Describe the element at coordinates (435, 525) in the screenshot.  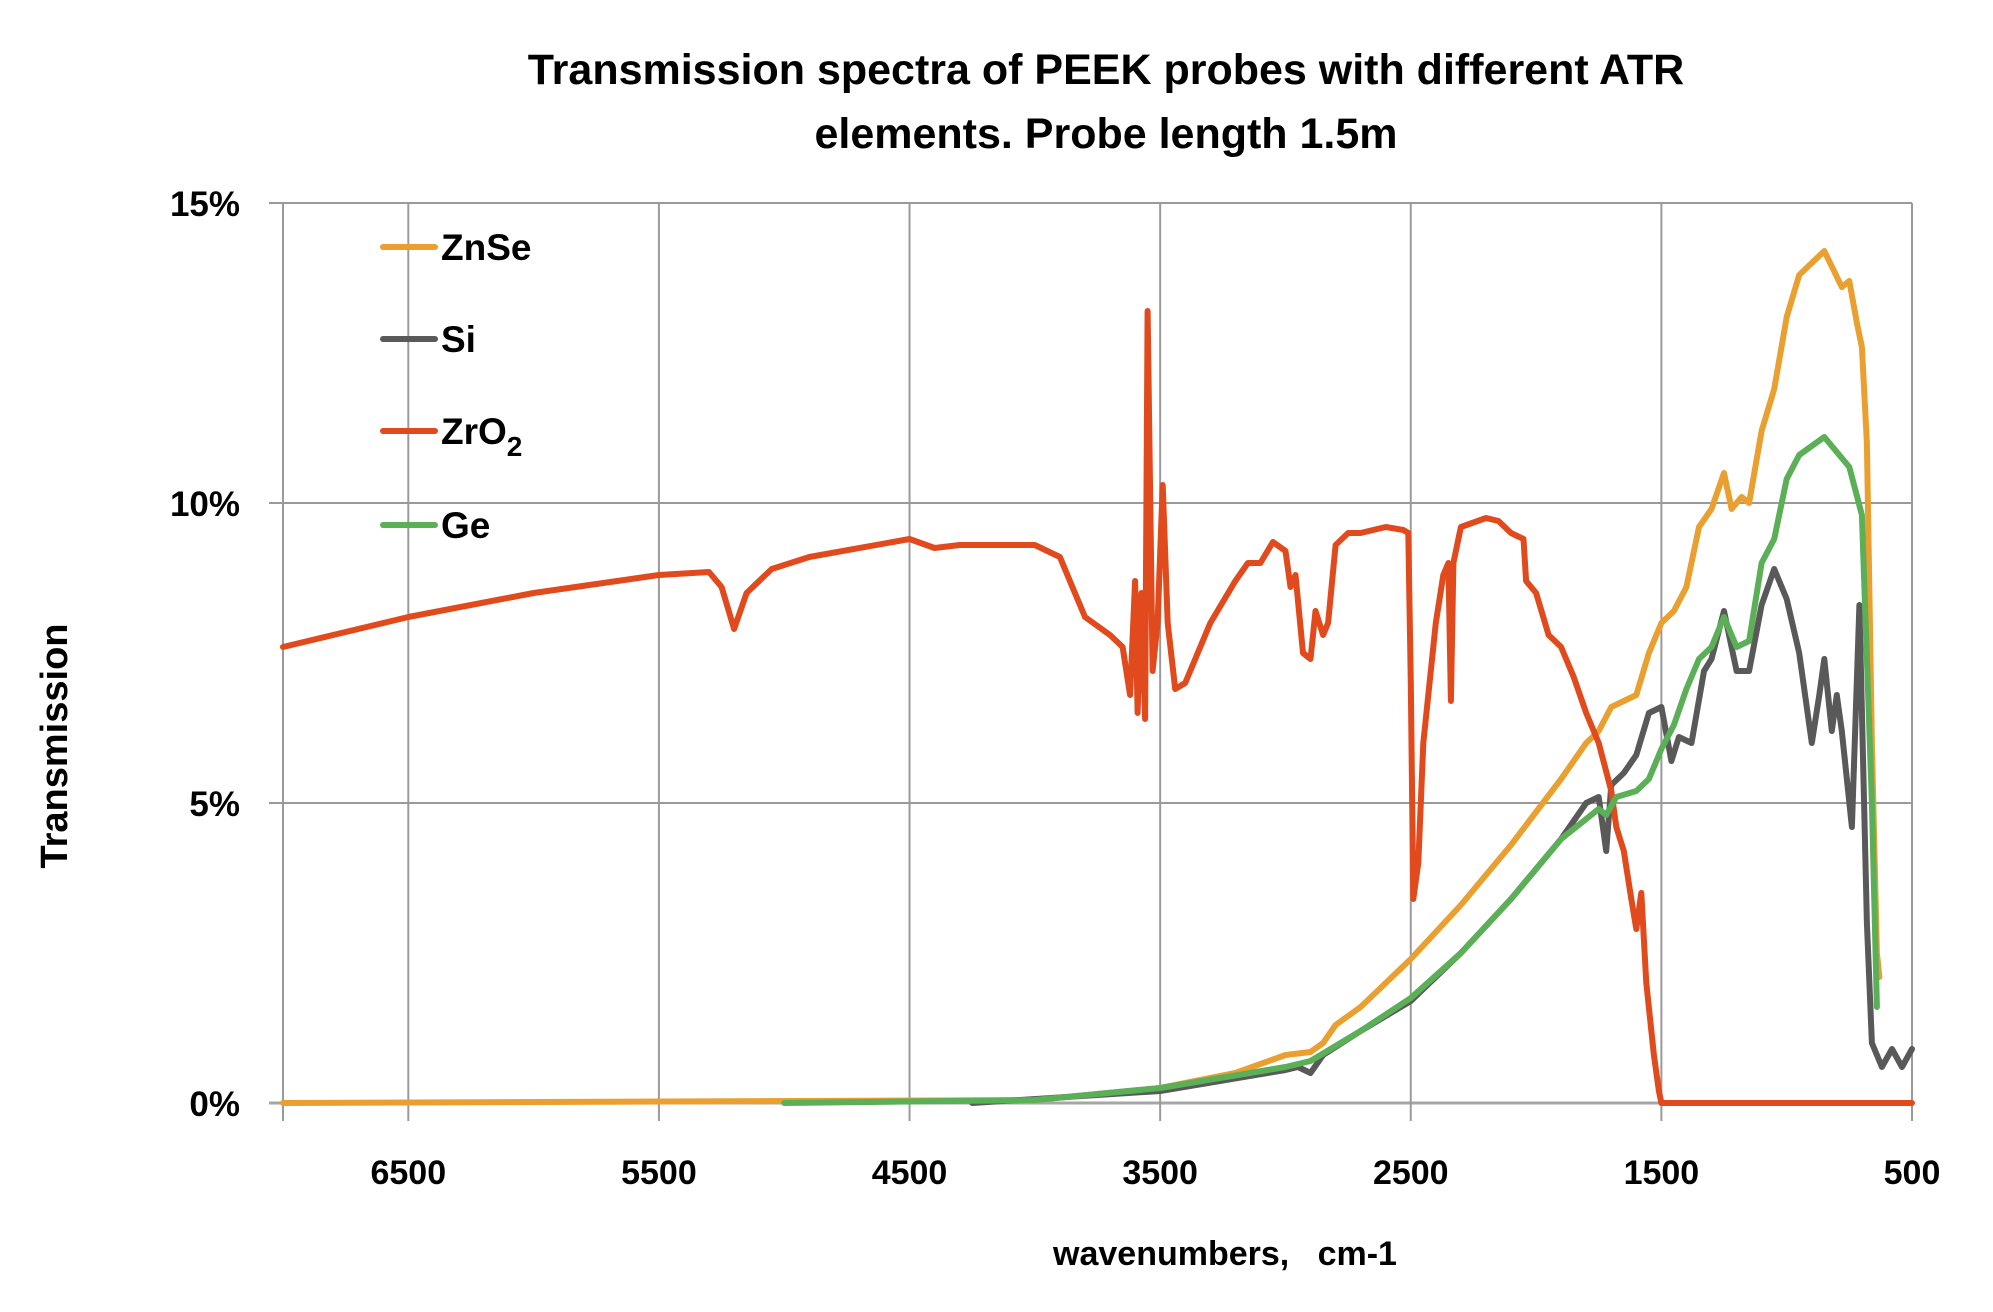
I see `legend-item-ge: Ge` at that location.